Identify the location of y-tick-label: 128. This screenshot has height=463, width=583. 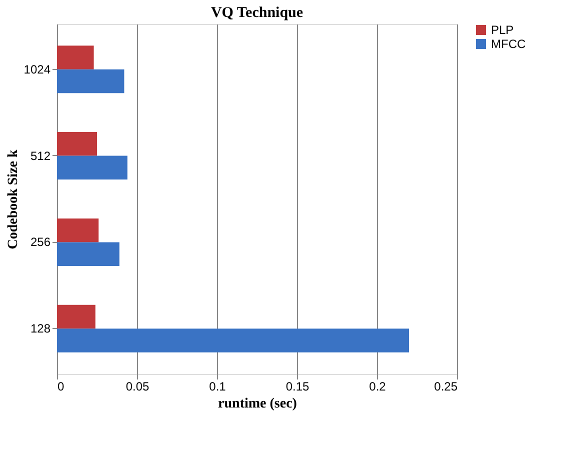
(40, 329).